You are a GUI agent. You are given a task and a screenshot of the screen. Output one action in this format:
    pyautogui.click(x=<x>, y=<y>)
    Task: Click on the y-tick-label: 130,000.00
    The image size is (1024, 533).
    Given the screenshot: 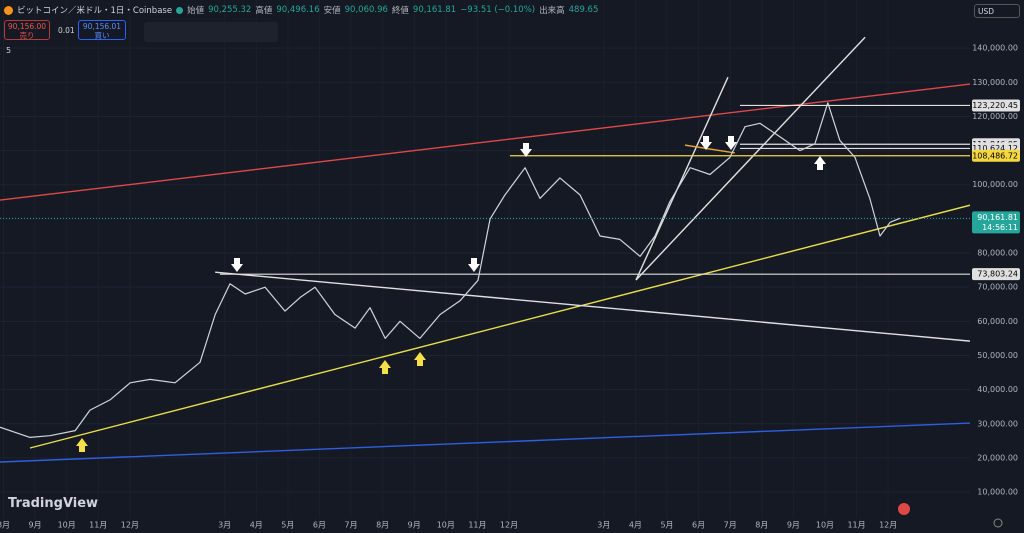 What is the action you would take?
    pyautogui.click(x=995, y=82)
    